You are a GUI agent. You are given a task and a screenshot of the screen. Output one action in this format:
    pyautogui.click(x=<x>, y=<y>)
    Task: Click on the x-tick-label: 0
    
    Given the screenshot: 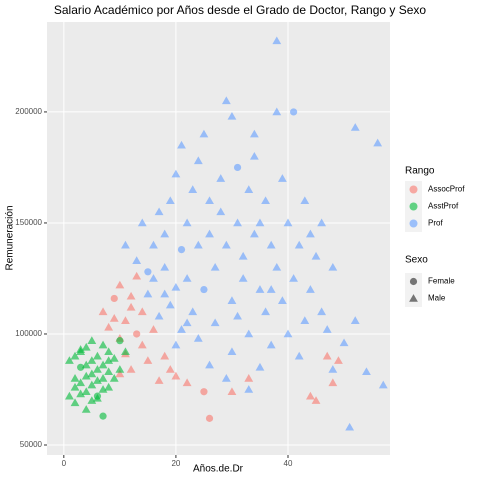 What is the action you would take?
    pyautogui.click(x=64, y=463)
    